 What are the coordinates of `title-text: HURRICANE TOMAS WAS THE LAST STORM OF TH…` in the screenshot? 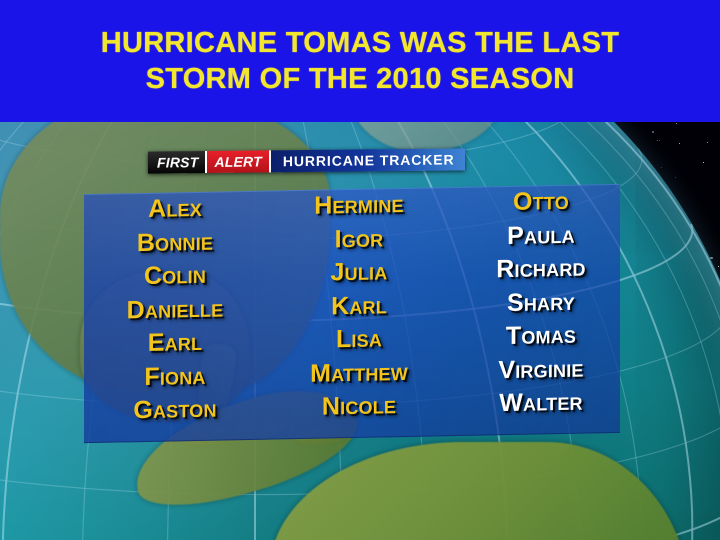 It's located at (360, 61).